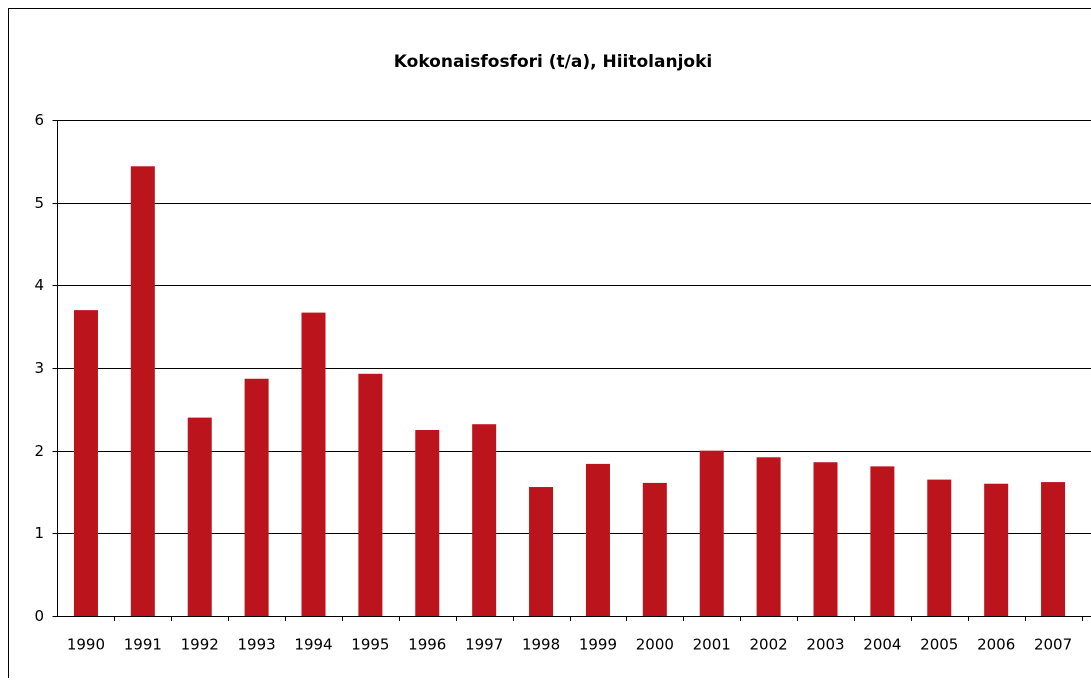 The image size is (1091, 682). What do you see at coordinates (655, 645) in the screenshot?
I see `x-tick-label: 2000` at bounding box center [655, 645].